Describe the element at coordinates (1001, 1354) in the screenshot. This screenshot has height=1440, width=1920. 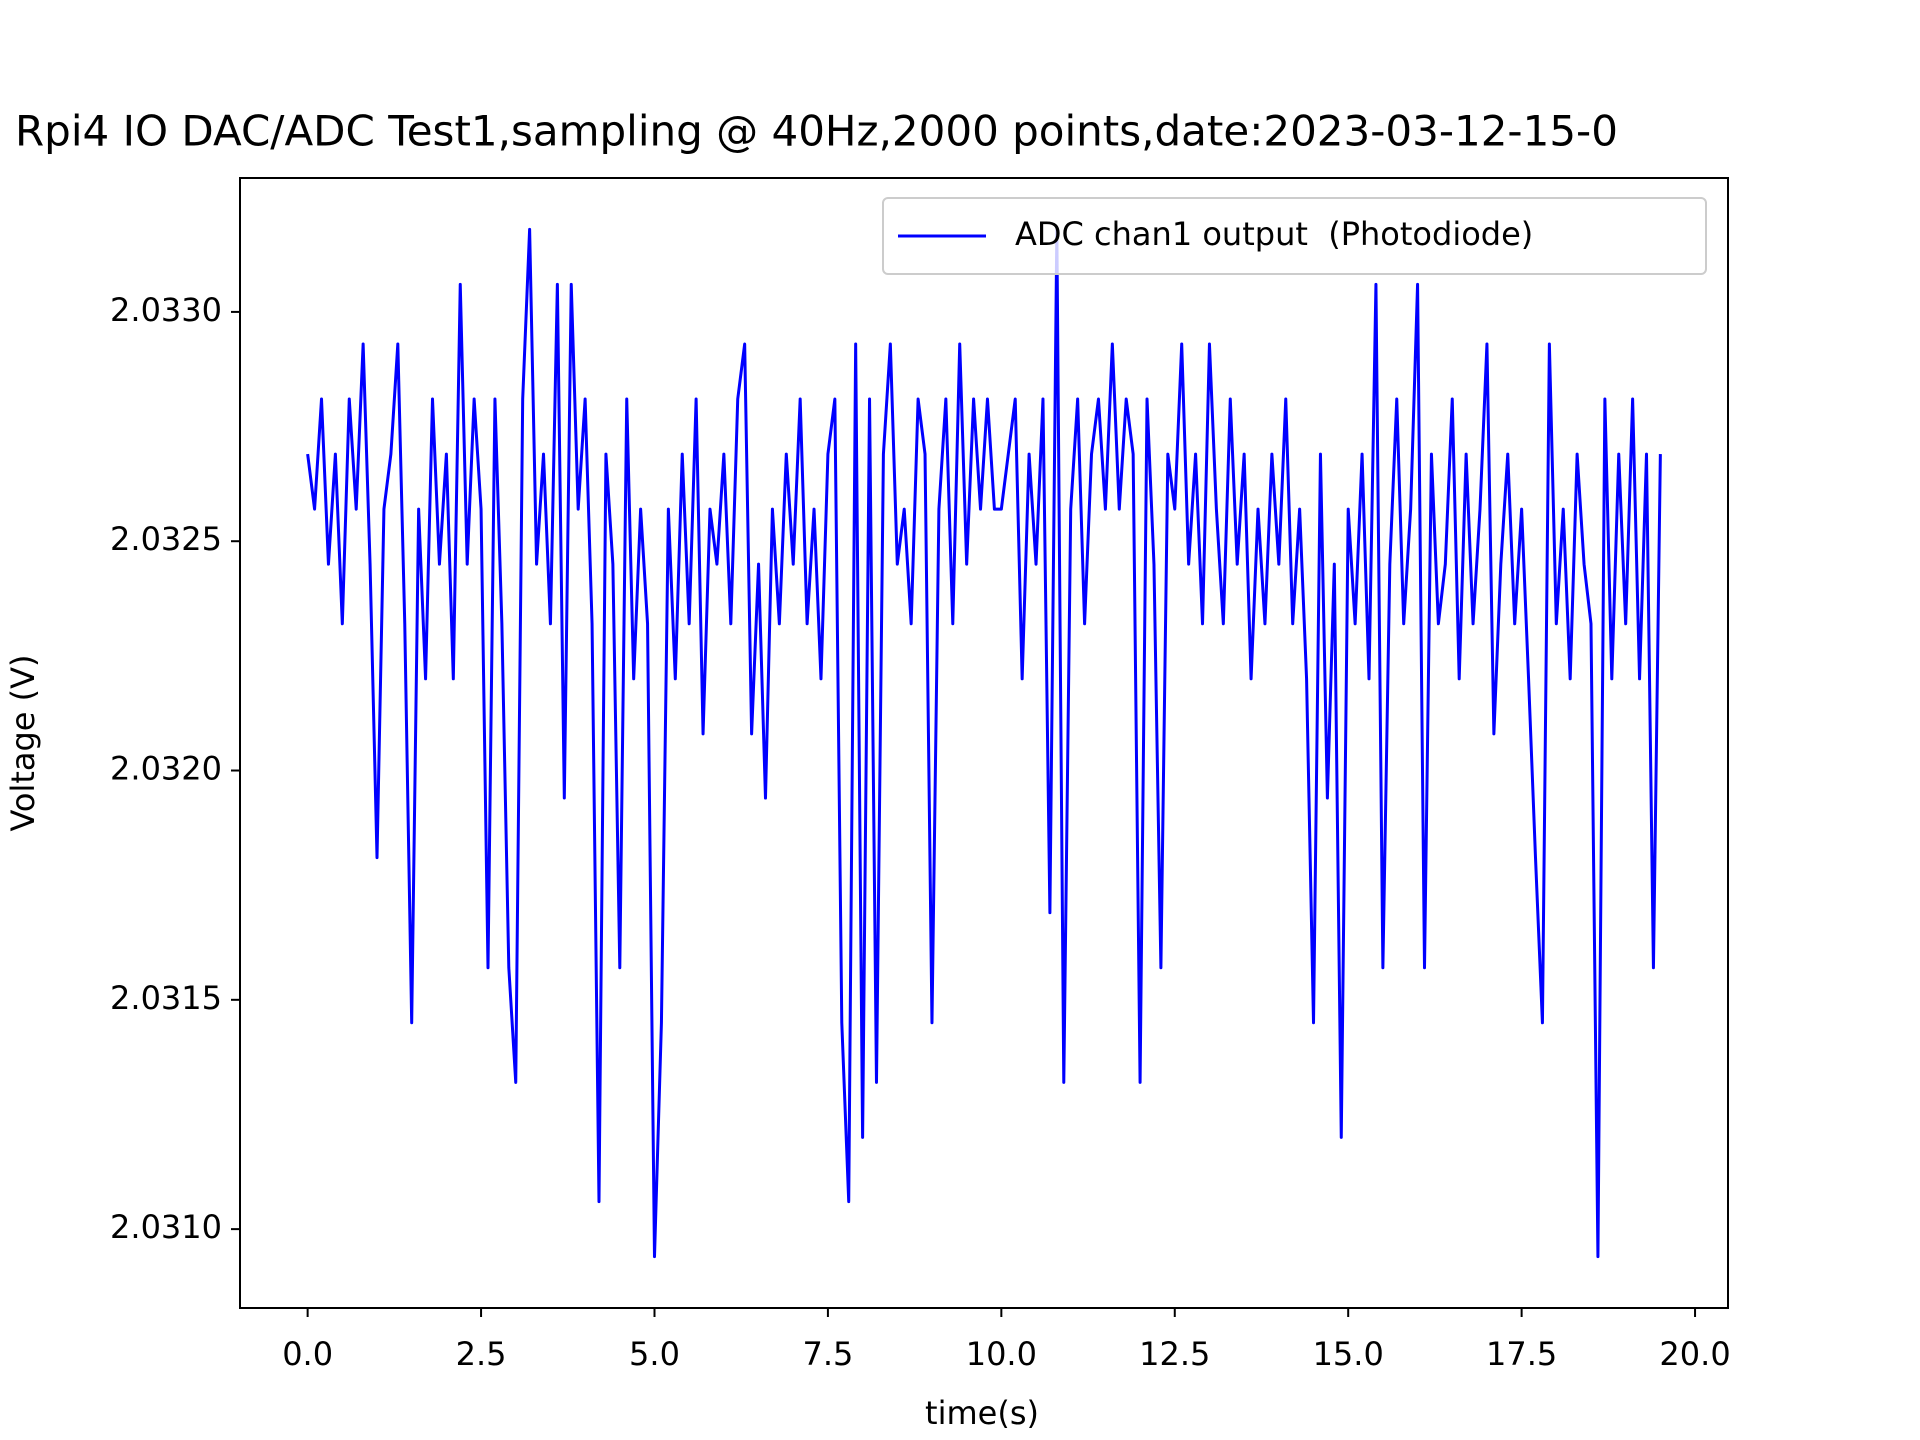
I see `x-tick-label: 10.0` at that location.